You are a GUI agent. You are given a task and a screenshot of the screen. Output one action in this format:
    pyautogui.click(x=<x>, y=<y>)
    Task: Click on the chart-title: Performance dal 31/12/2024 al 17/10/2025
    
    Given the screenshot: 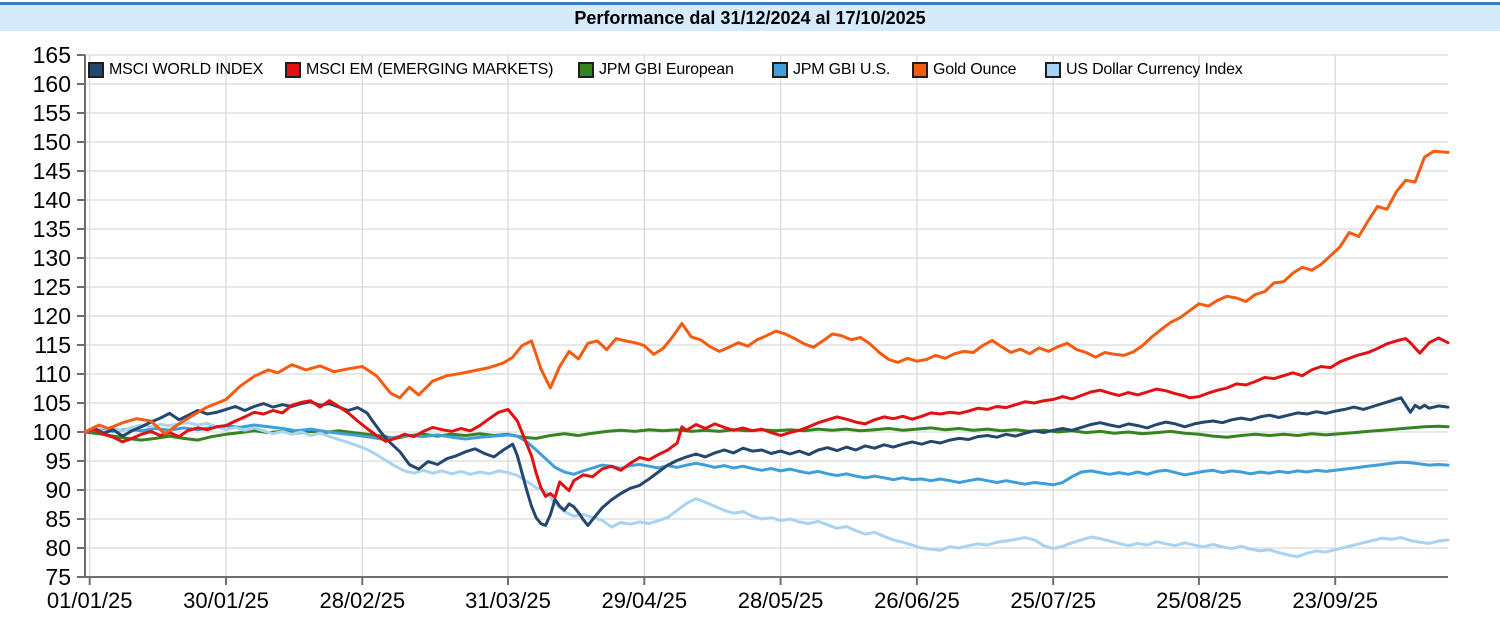 What is the action you would take?
    pyautogui.click(x=750, y=17)
    